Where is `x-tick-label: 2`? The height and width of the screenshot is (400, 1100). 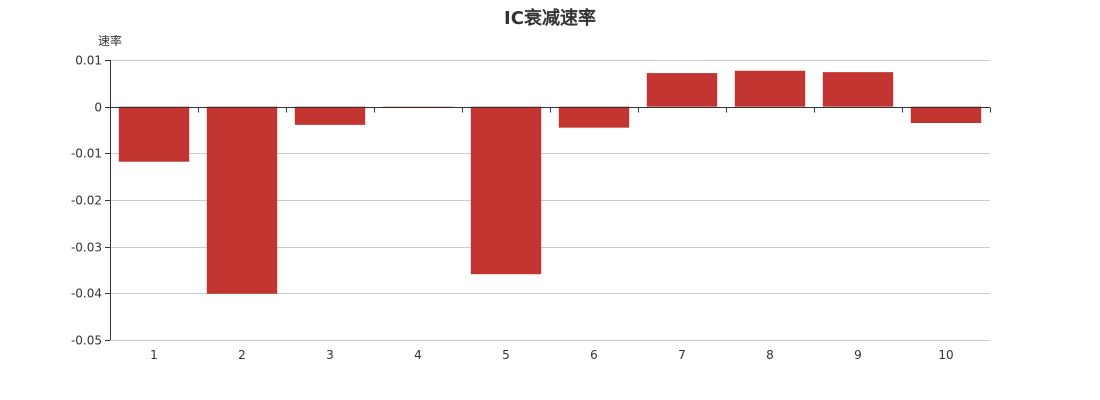
x-tick-label: 2 is located at coordinates (242, 355).